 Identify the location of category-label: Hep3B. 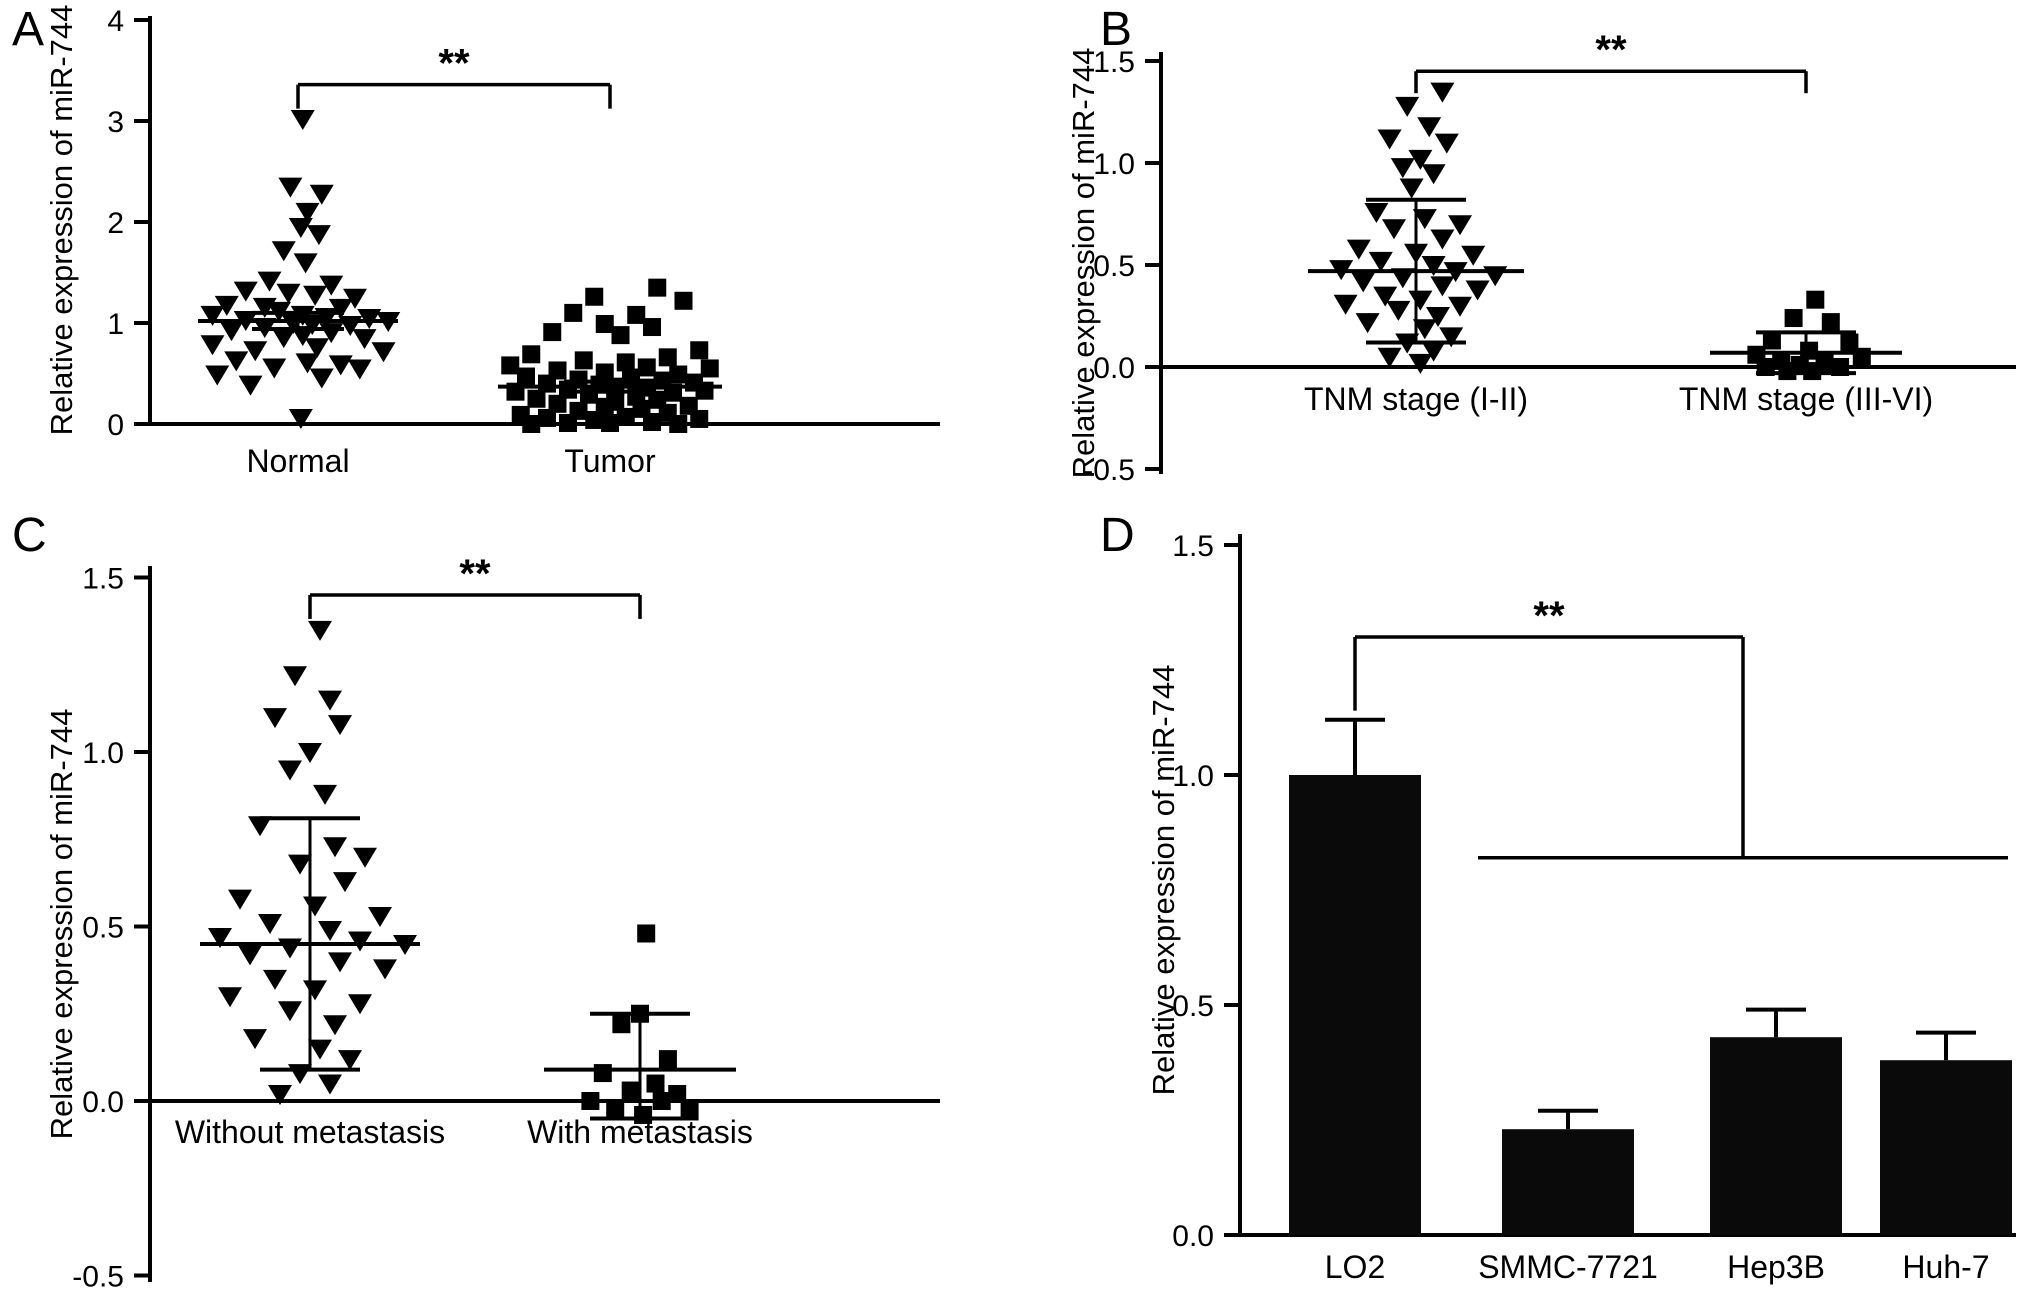
(1776, 1267).